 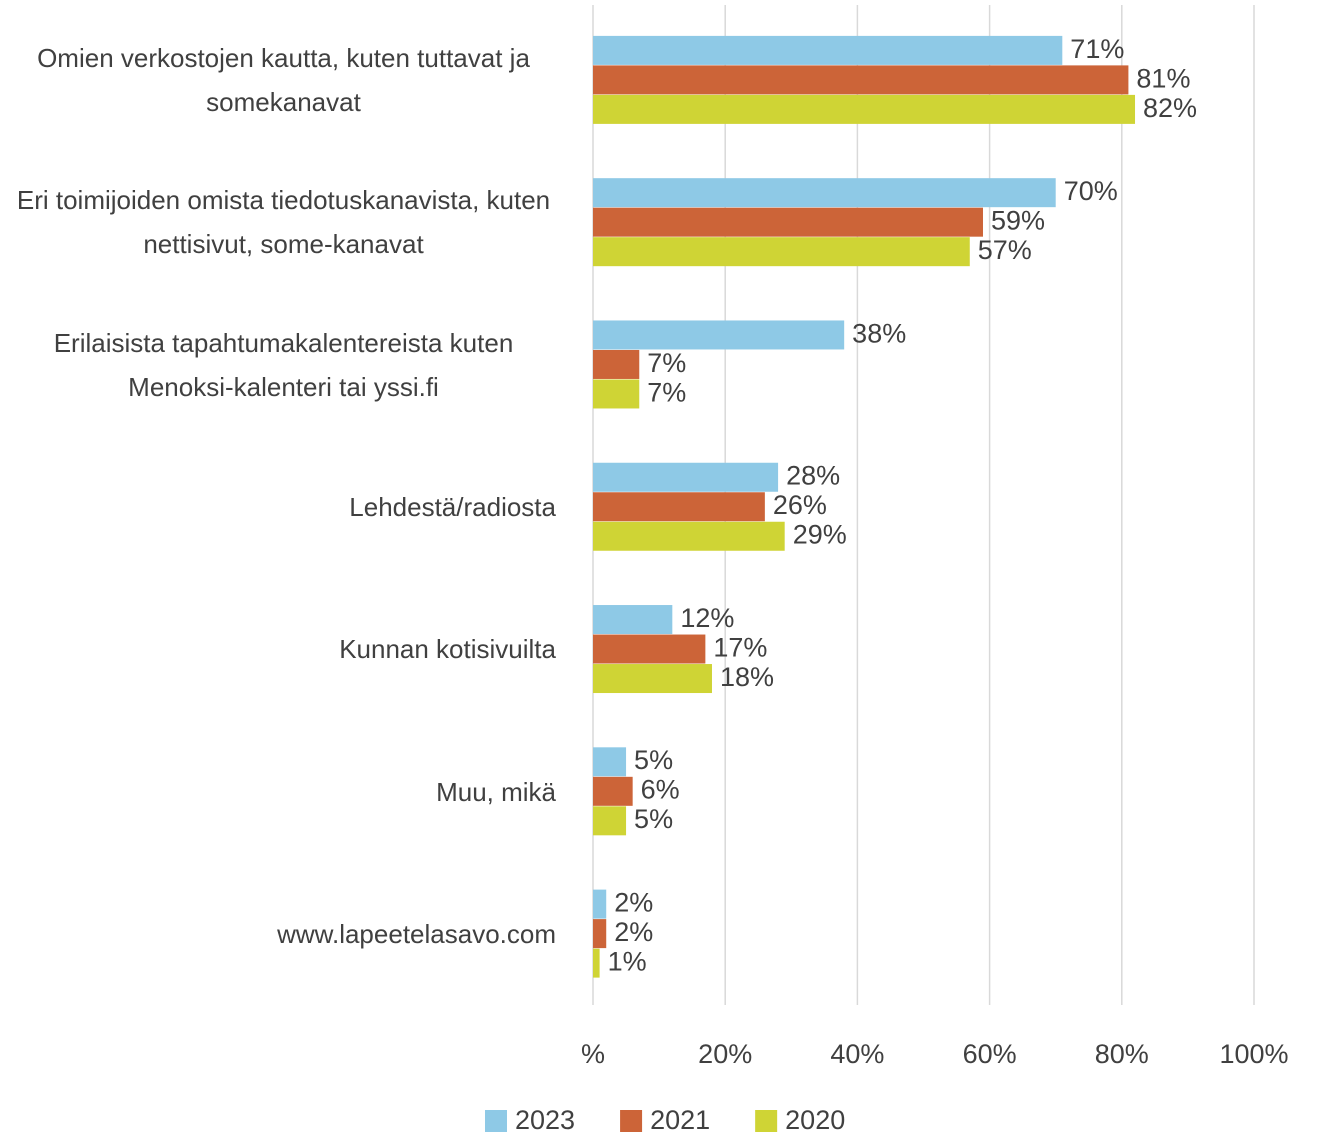 What do you see at coordinates (680, 1120) in the screenshot?
I see `legend-label: 2021` at bounding box center [680, 1120].